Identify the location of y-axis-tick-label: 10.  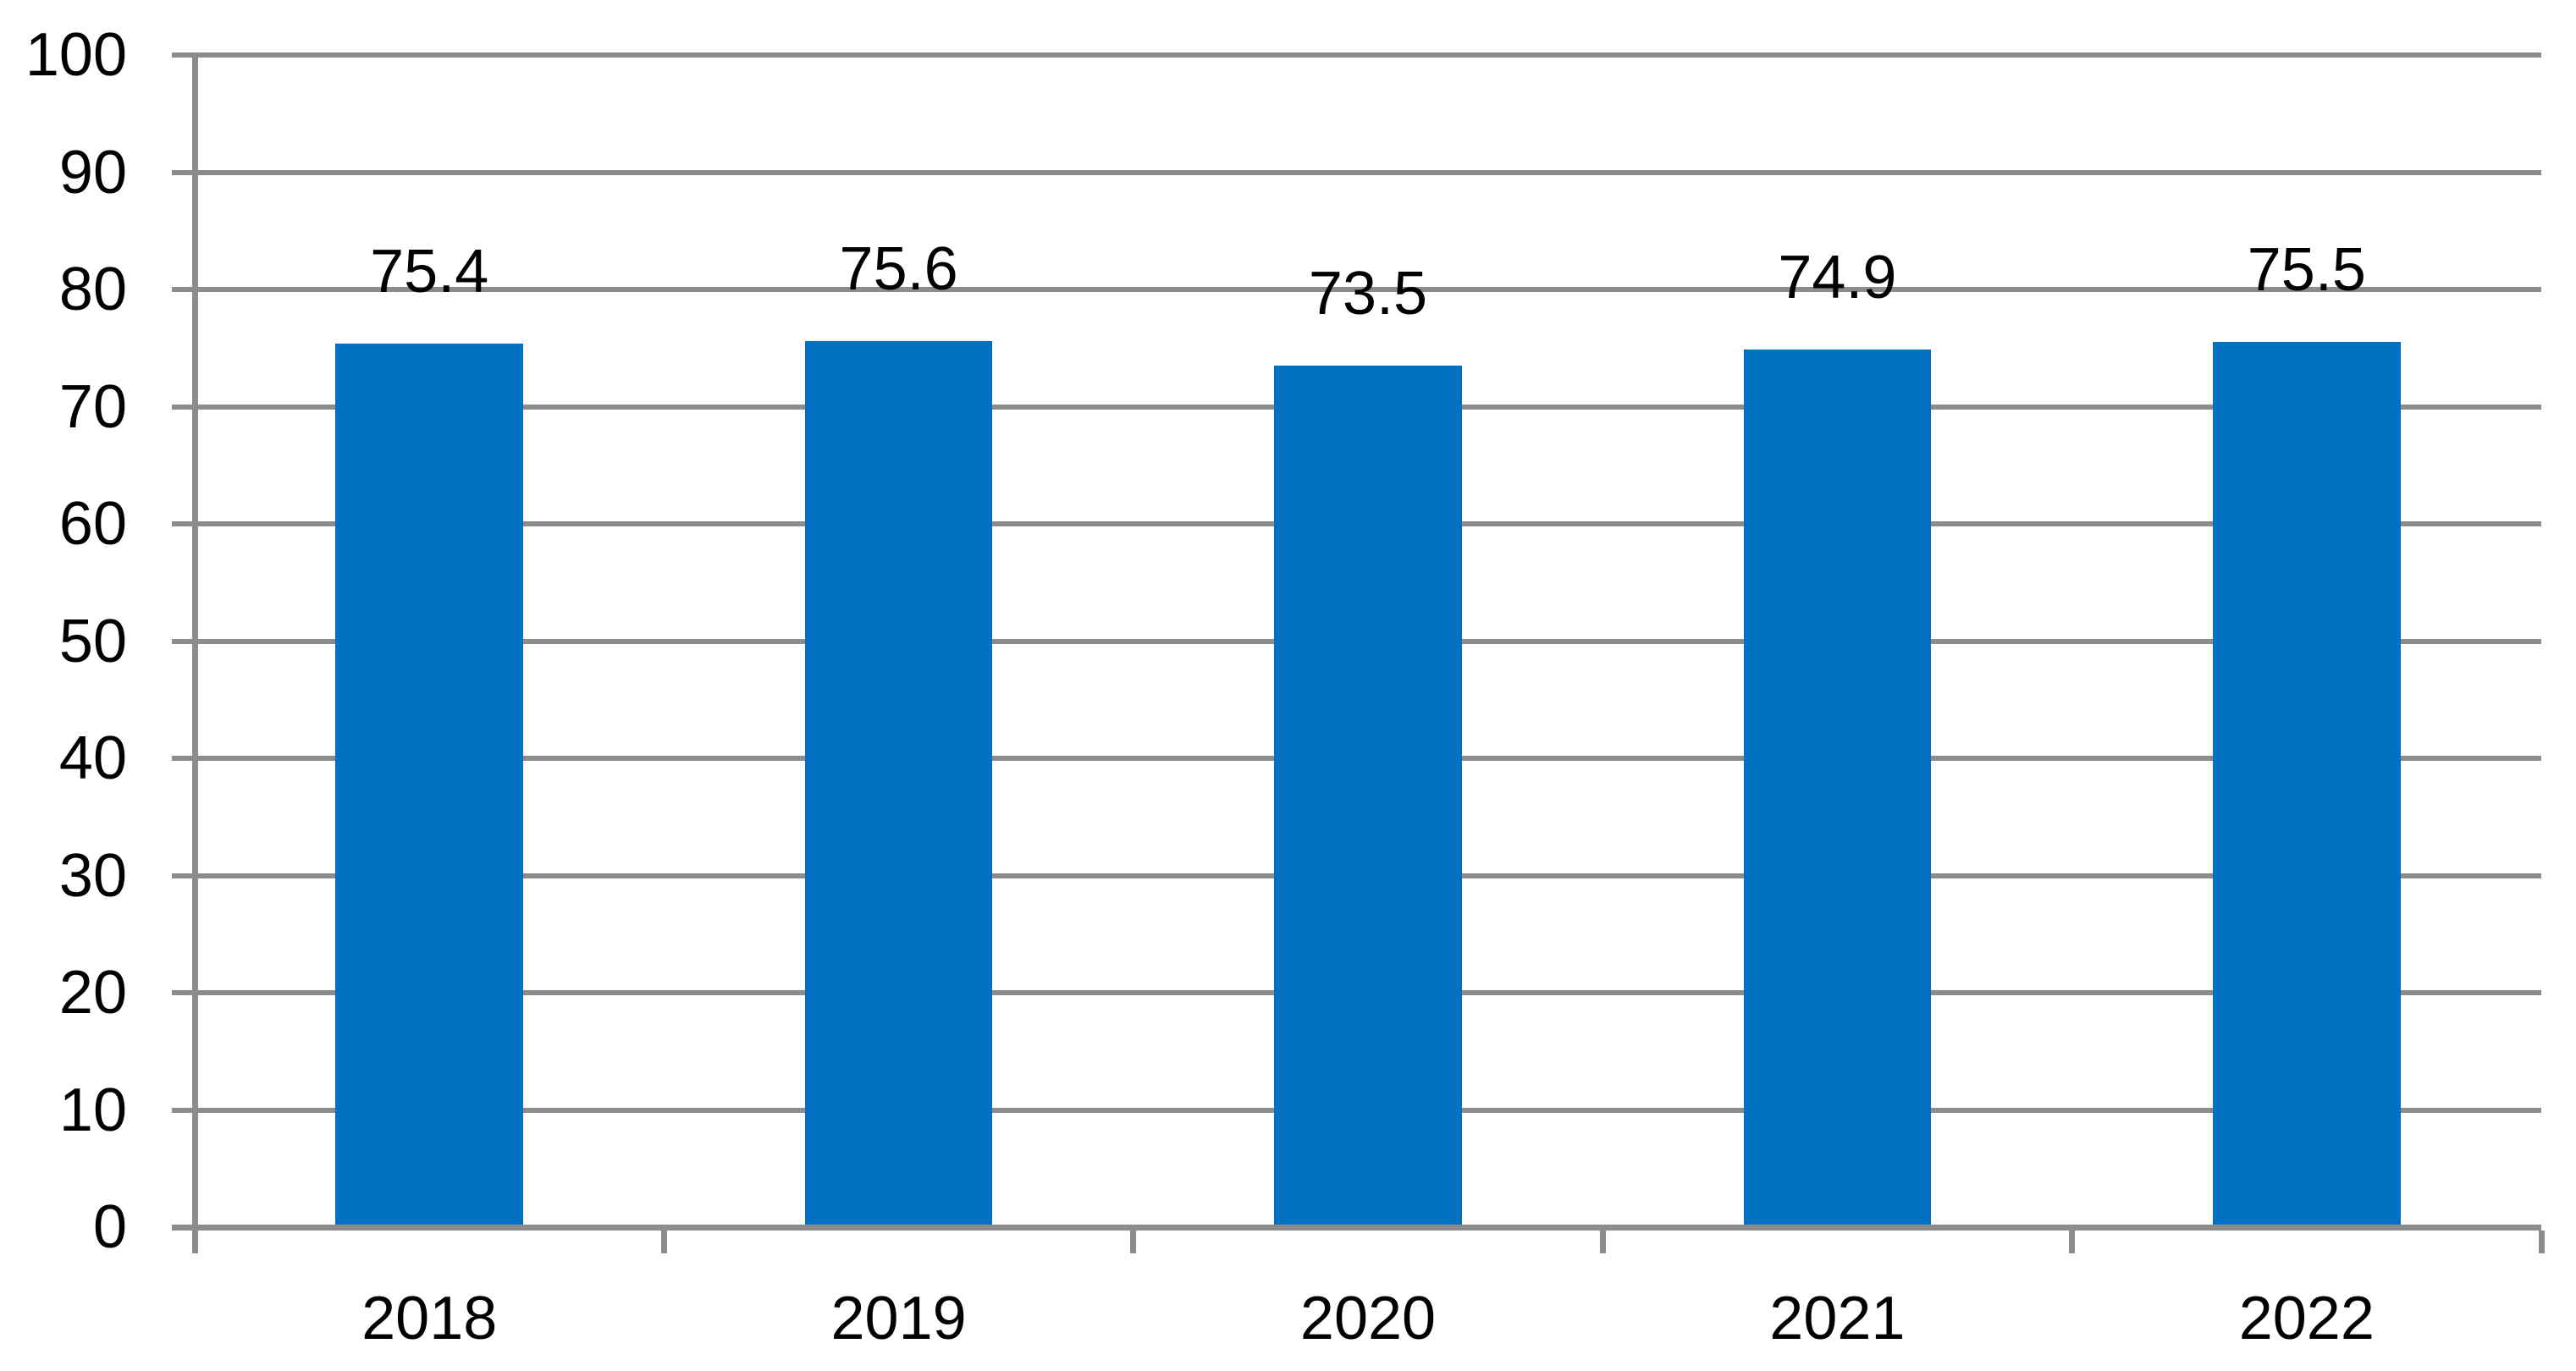
(93, 1110).